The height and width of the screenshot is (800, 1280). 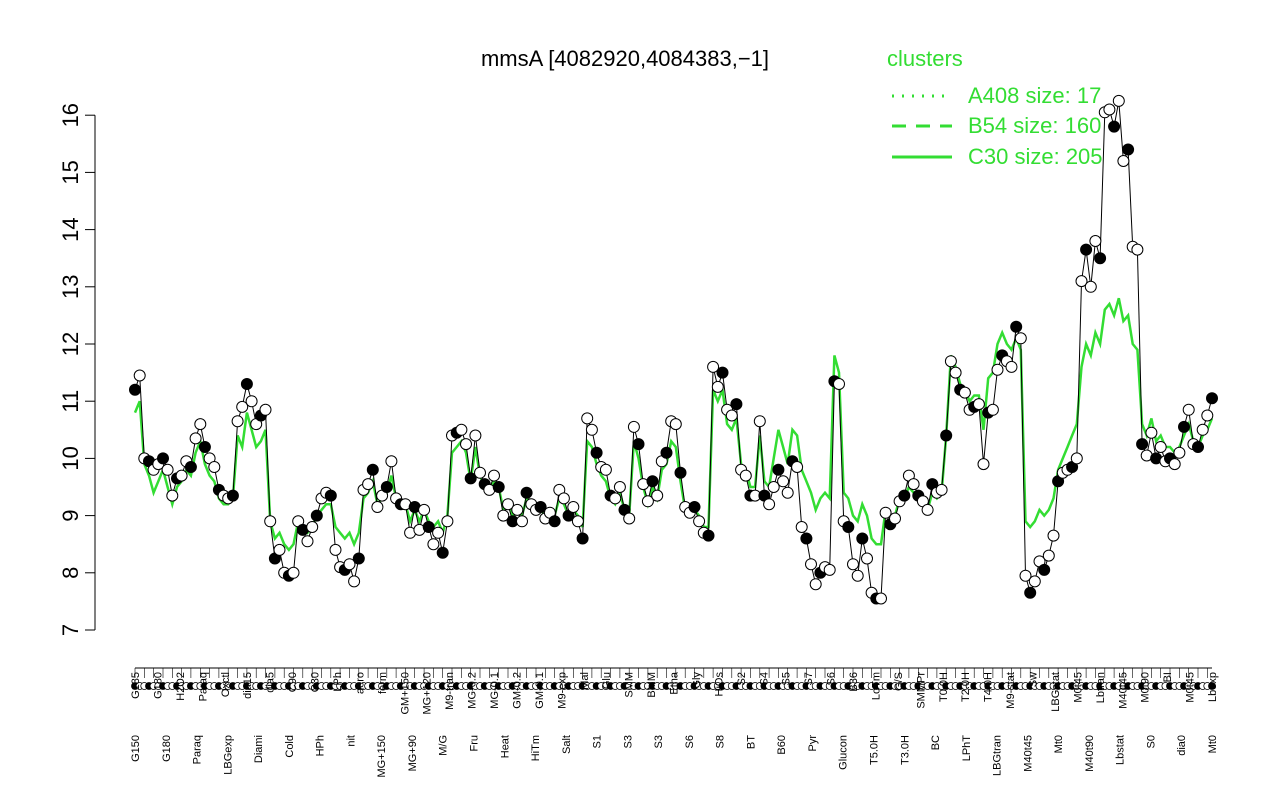 I want to click on x-tick-label: M/G, so click(x=444, y=745).